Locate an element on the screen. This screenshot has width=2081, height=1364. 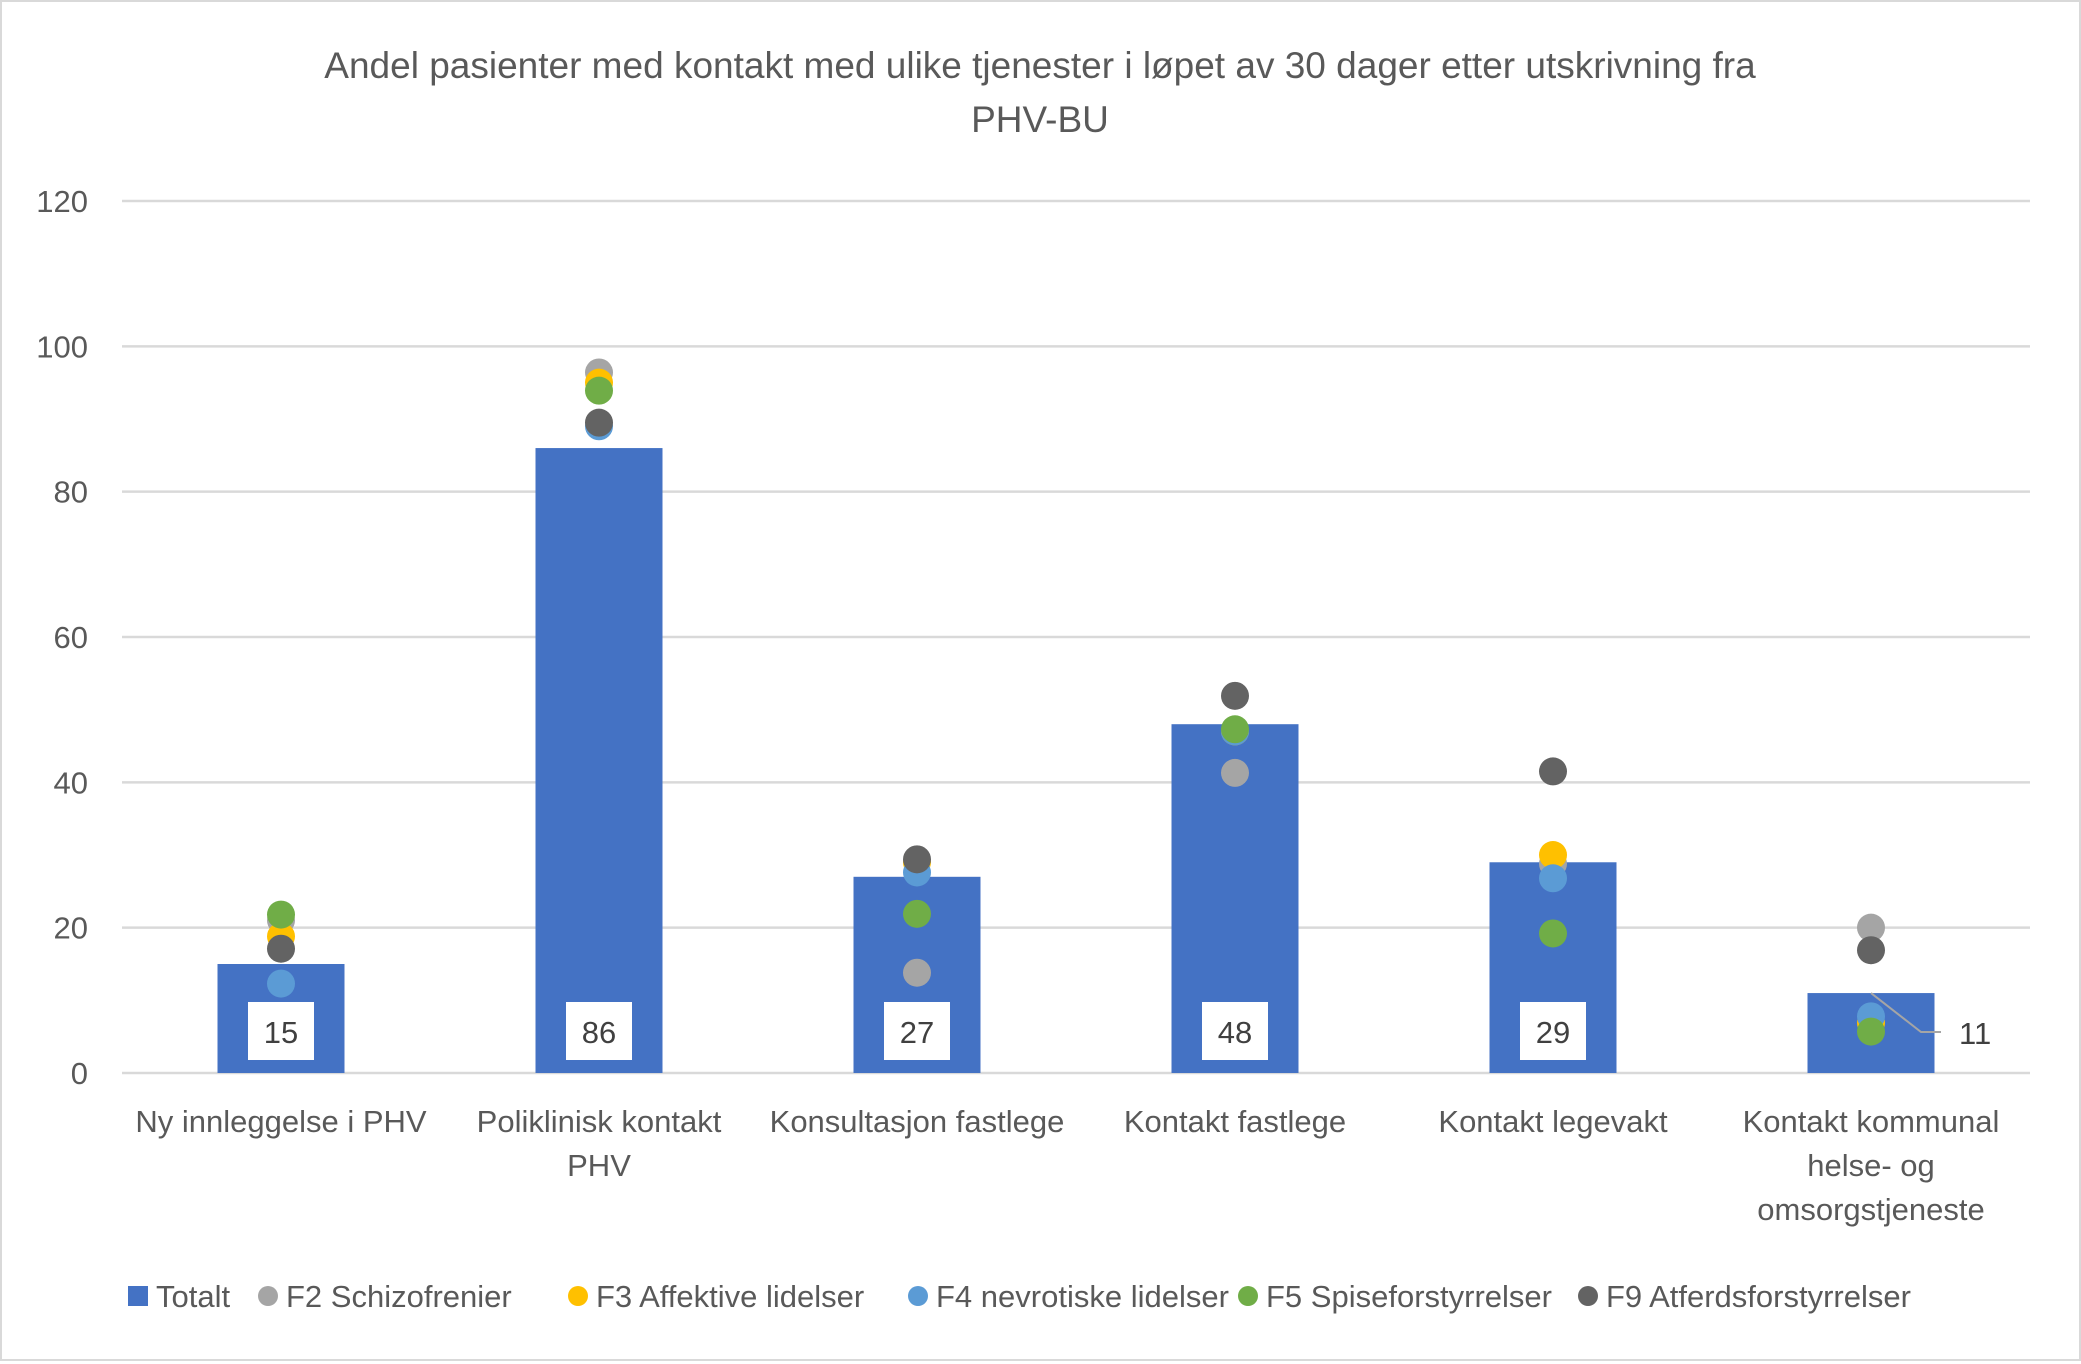
legend-item: F5 Spiseforstyrrelser is located at coordinates (1395, 1296).